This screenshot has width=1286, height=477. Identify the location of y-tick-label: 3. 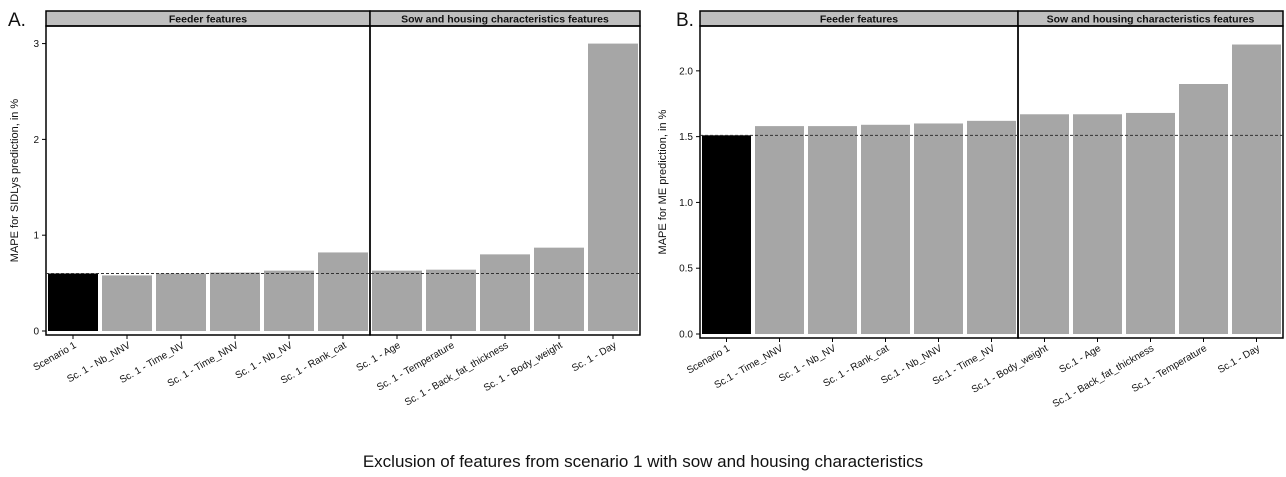
(36, 44).